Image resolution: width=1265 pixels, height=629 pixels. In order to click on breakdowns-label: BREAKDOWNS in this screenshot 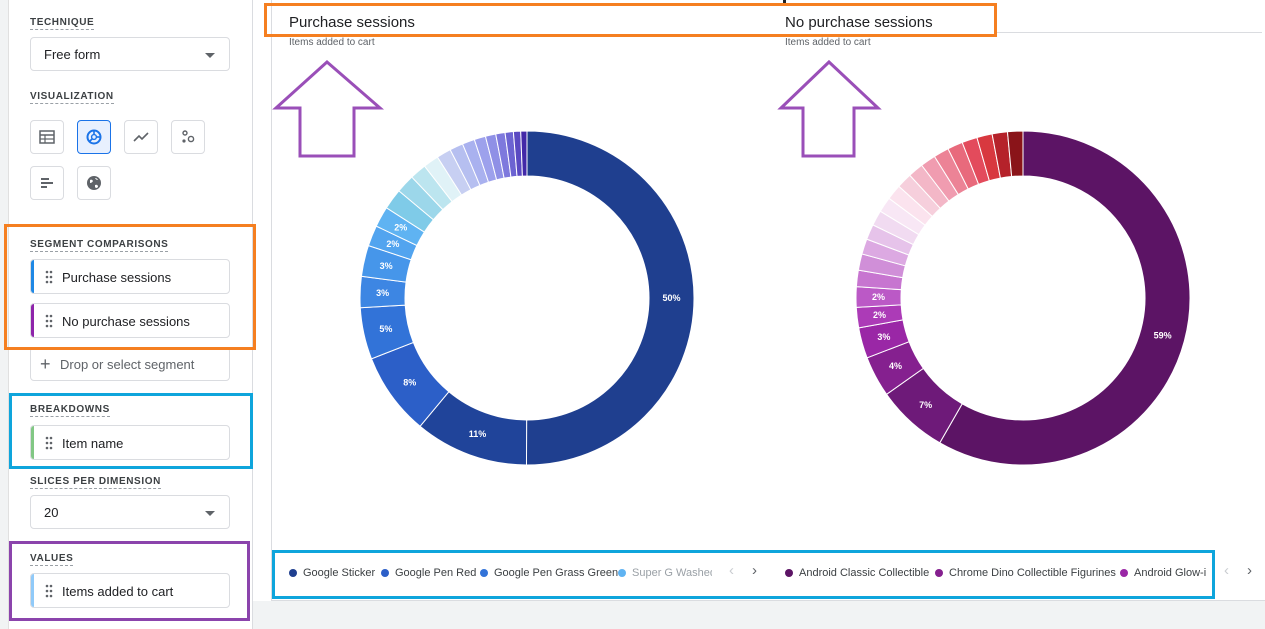, I will do `click(70, 410)`.